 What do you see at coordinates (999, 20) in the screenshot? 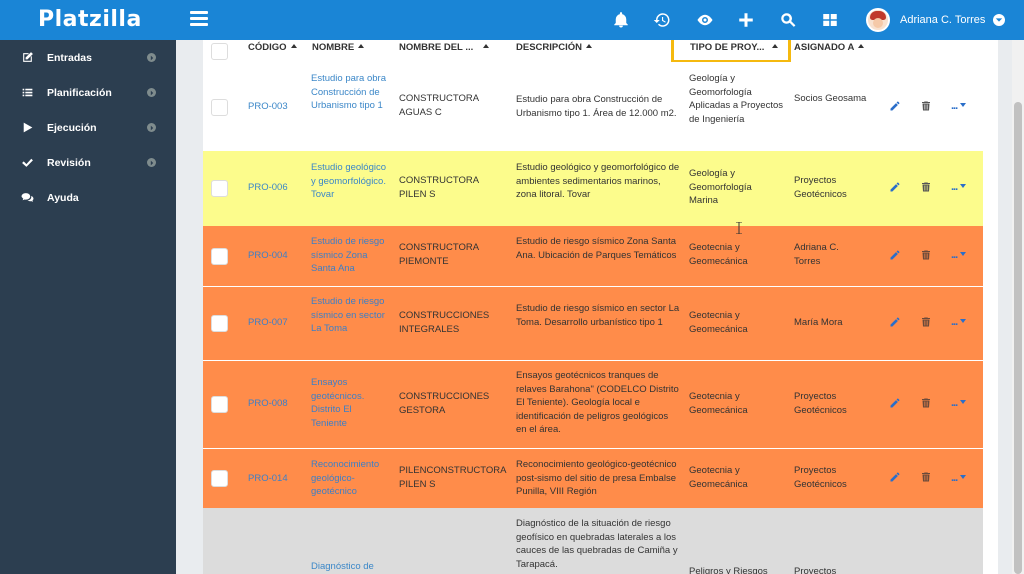
I see `chevron-down-icon` at bounding box center [999, 20].